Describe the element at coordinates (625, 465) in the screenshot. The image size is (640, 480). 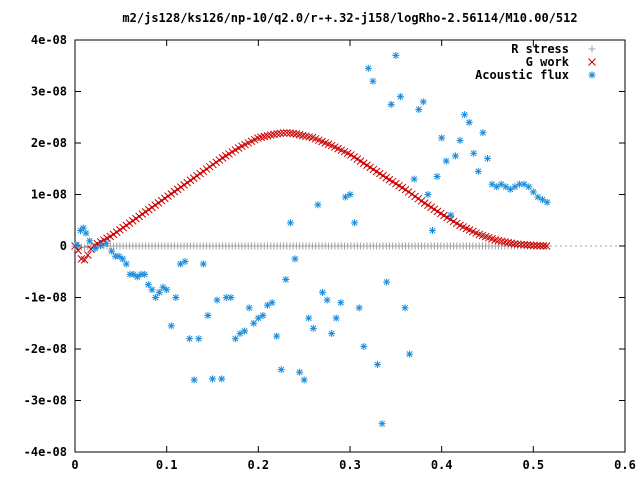
I see `x-tick-label: 0.6` at that location.